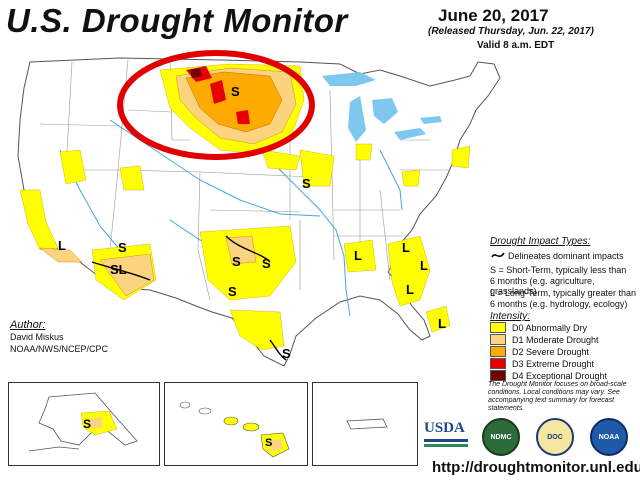 The image size is (640, 480). What do you see at coordinates (442, 323) in the screenshot?
I see `map-label-l-florida: L` at bounding box center [442, 323].